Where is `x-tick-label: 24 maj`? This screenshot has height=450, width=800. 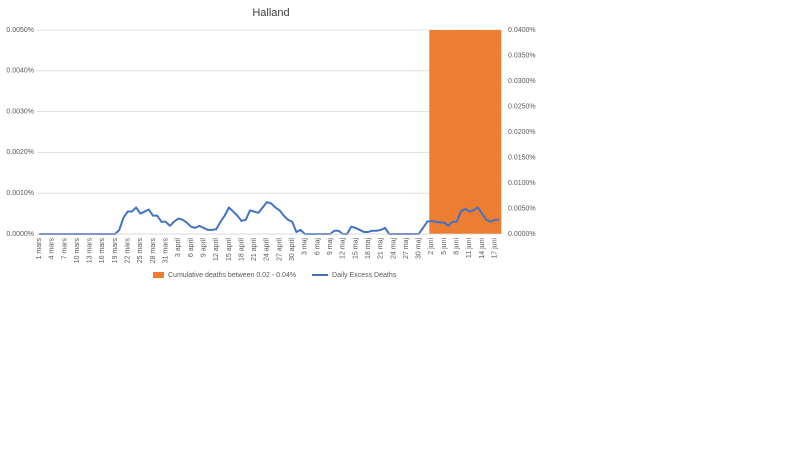 x-tick-label: 24 maj is located at coordinates (393, 248).